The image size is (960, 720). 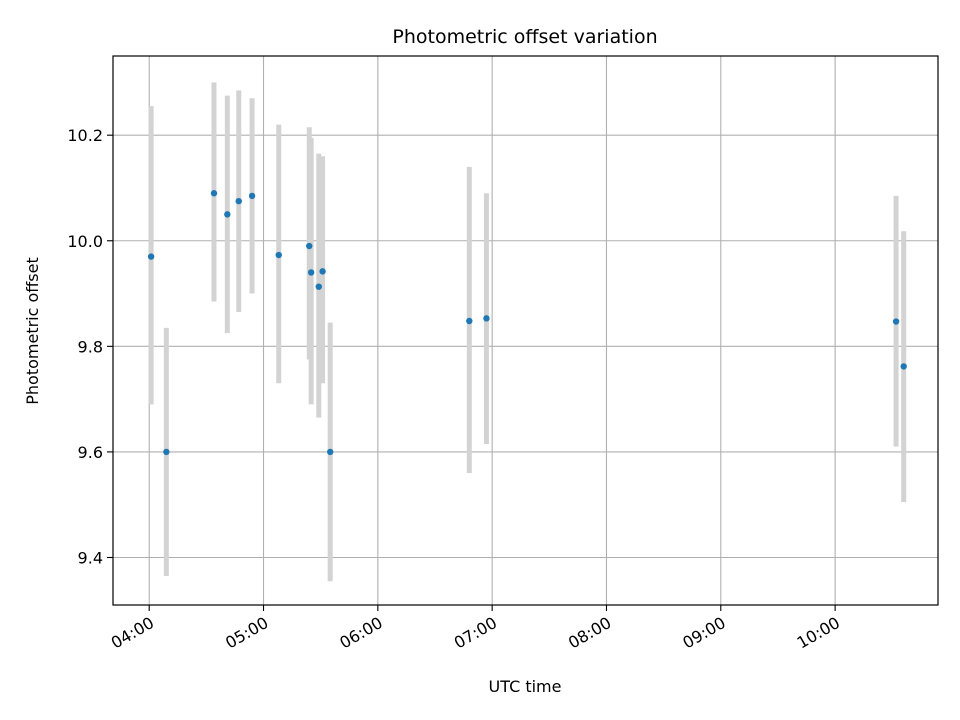 I want to click on y-axis: 9.4 9.6 9.8 10.0 10.2, so click(x=90, y=346).